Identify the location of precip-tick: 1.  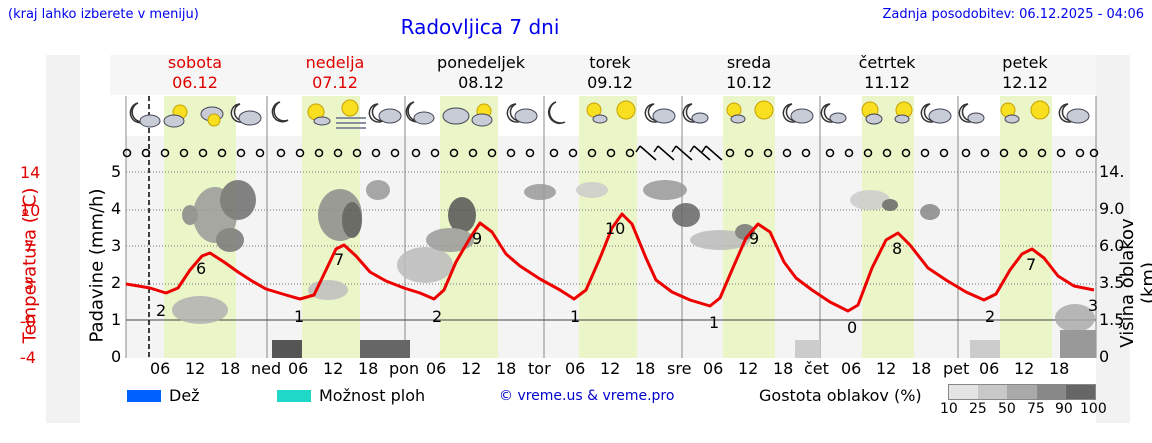
(116, 319).